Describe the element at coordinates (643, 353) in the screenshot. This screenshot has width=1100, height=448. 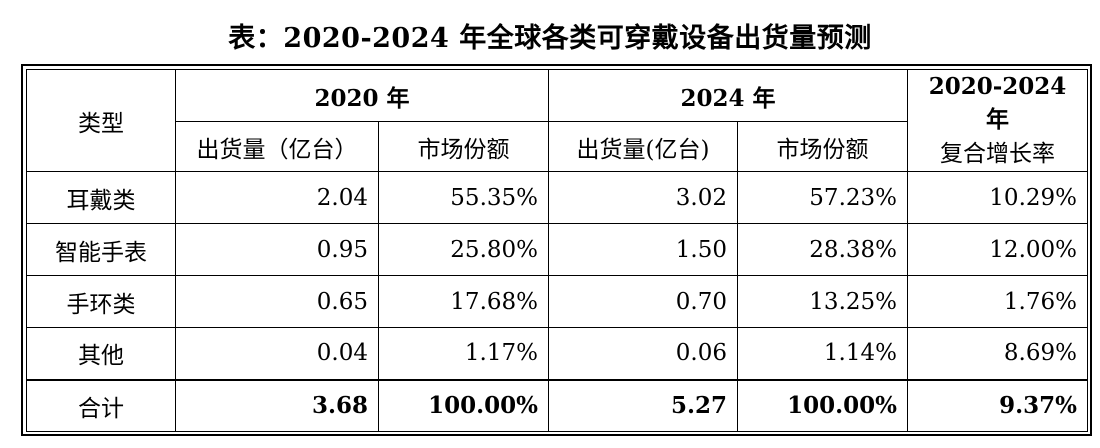
I see `cell-shipments-2024: 0.06` at that location.